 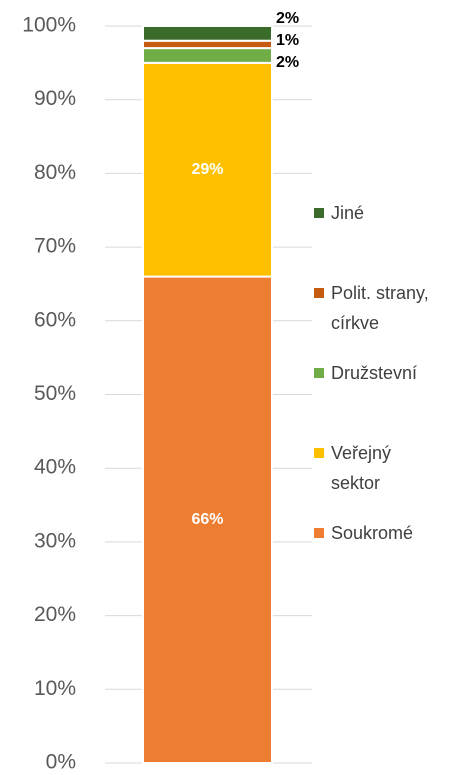 What do you see at coordinates (55, 393) in the screenshot?
I see `y-tick-label: 50%` at bounding box center [55, 393].